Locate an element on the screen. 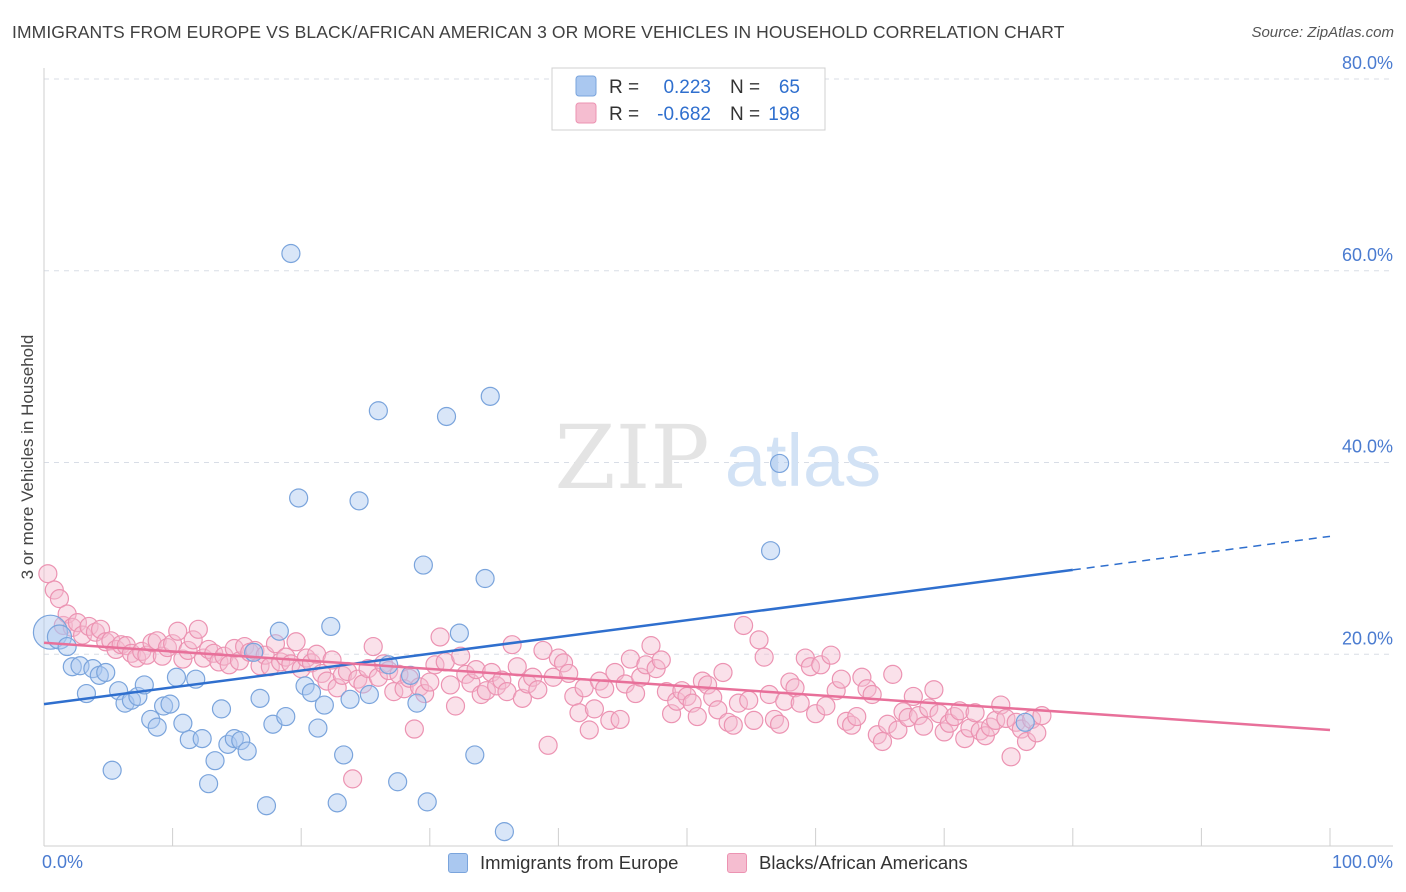  correlation-legend: R = 0.223 N = 65 R = -0.682 N = 198 is located at coordinates (688, 99).